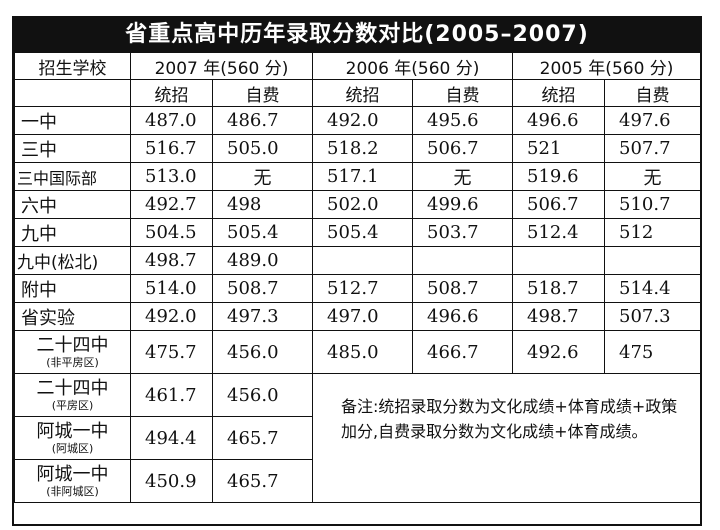 Image resolution: width=720 pixels, height=530 pixels. I want to click on school-name-cell: 二十四中 (非平房区), so click(72, 352).